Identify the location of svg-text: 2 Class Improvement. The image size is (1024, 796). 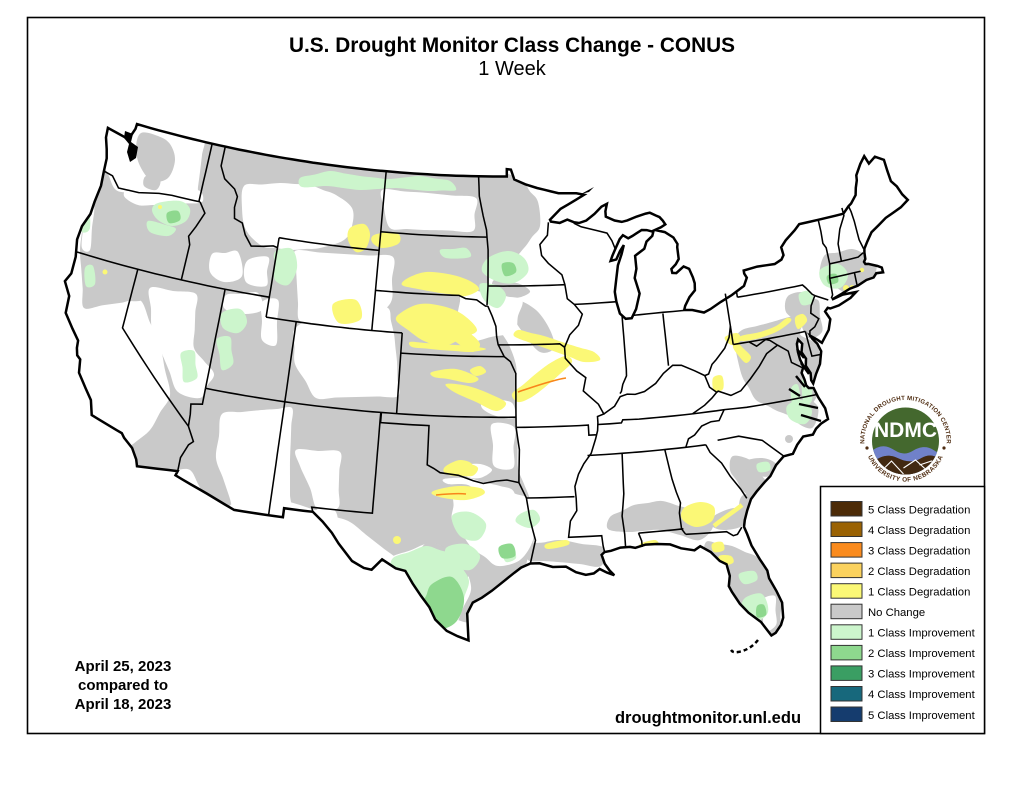
(922, 654).